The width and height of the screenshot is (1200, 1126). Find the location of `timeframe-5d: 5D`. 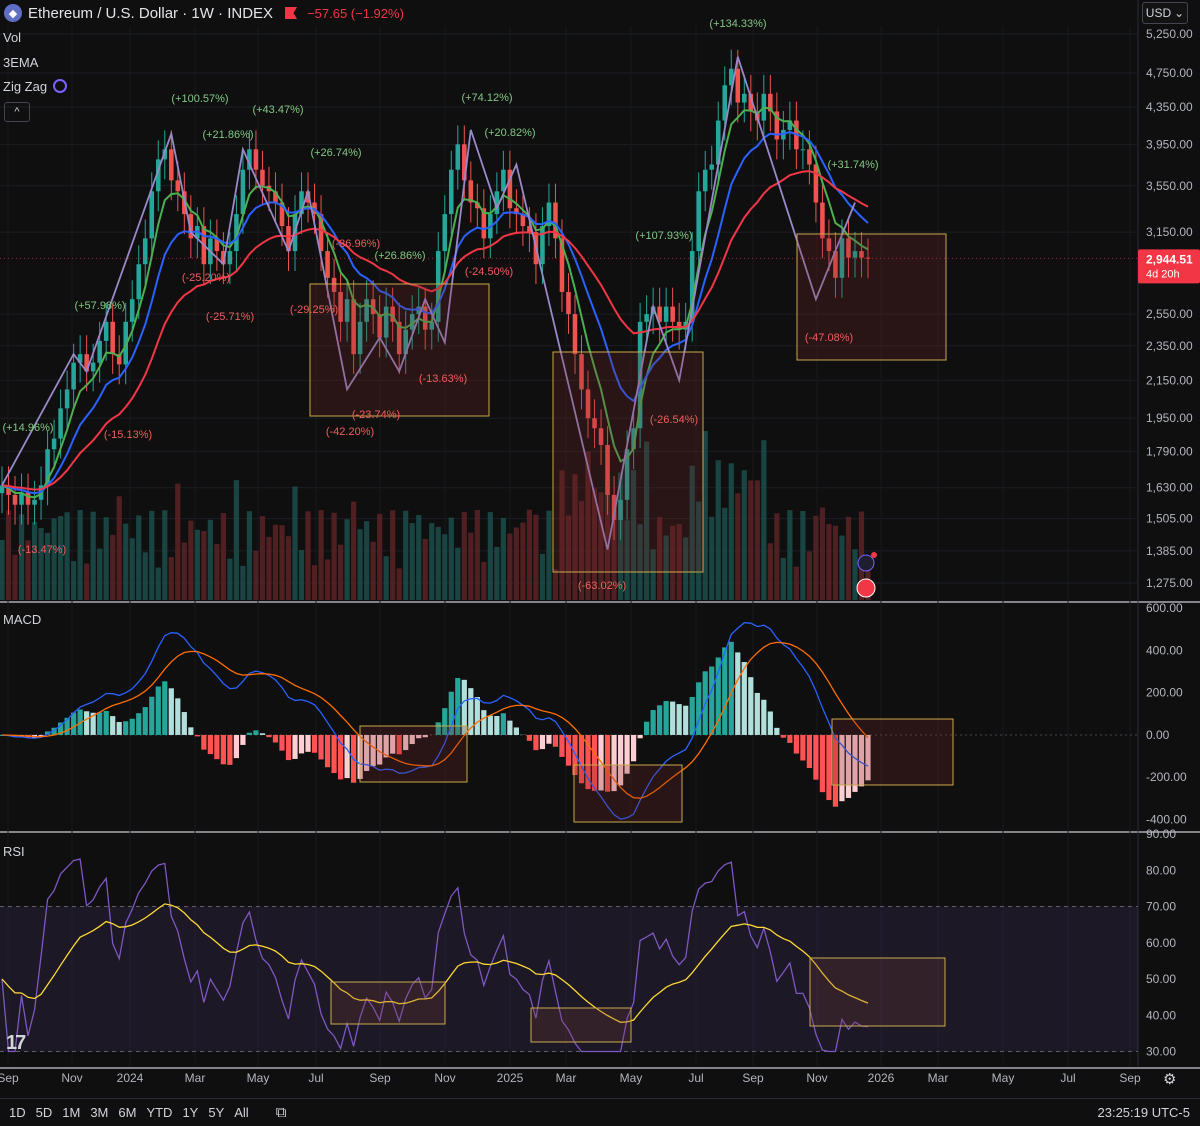

timeframe-5d: 5D is located at coordinates (44, 1112).